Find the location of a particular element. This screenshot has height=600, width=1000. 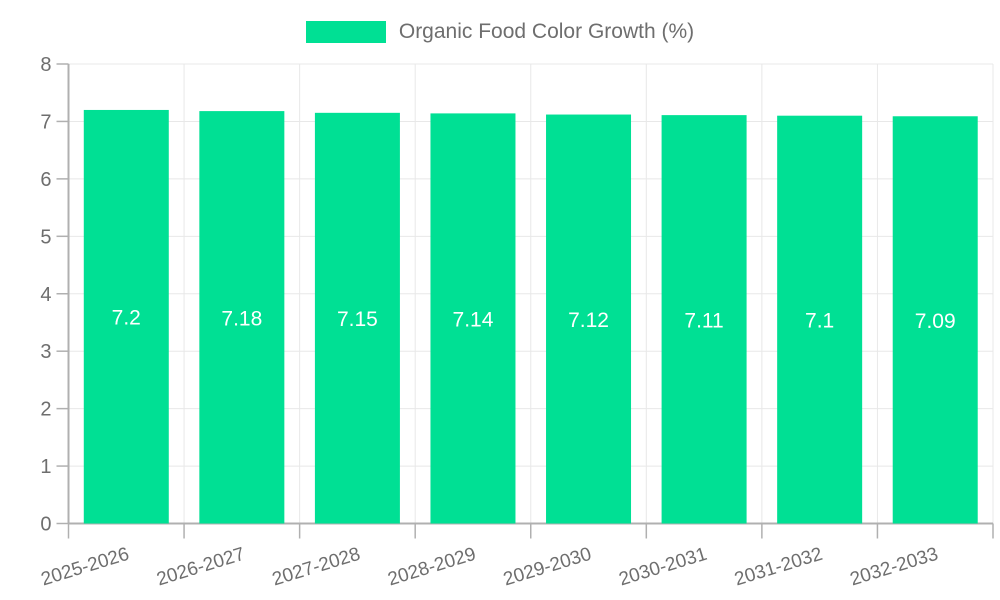

legend-label: Organic Food Color Growth (%) is located at coordinates (546, 31).